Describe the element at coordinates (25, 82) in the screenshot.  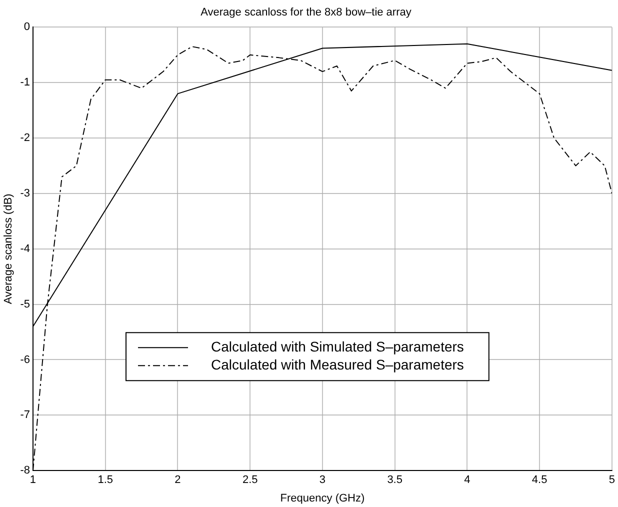
I see `y-tick-label: -1` at that location.